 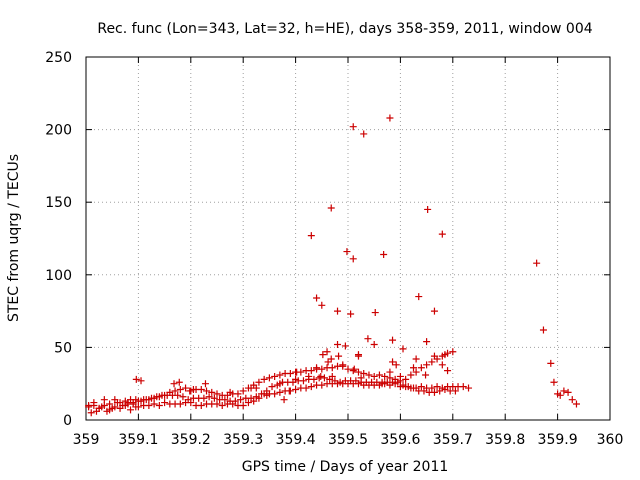 What do you see at coordinates (453, 440) in the screenshot?
I see `x-tick-label: 359.7` at bounding box center [453, 440].